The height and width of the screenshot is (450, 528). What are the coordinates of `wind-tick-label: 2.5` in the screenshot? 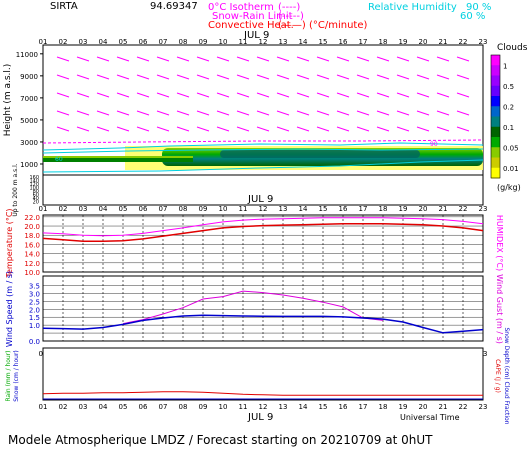 It's located at (34, 302).